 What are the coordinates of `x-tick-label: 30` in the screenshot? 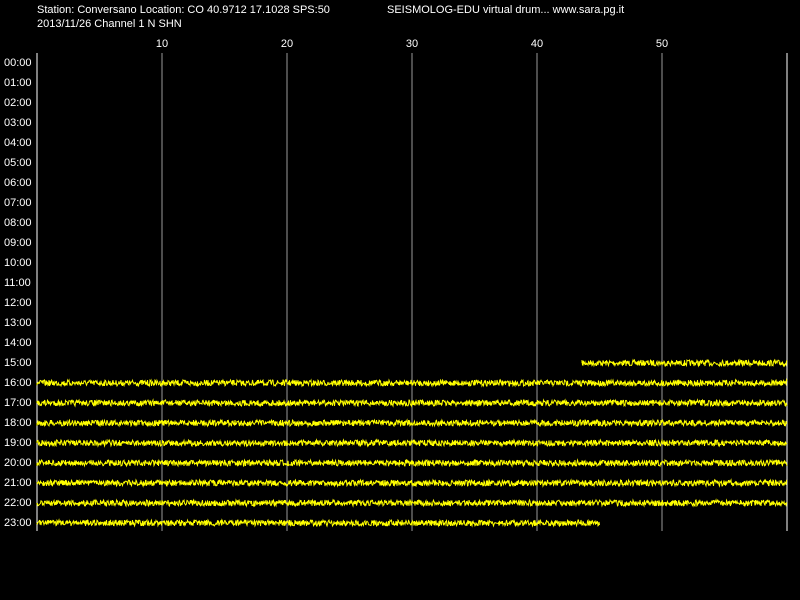 It's located at (412, 44).